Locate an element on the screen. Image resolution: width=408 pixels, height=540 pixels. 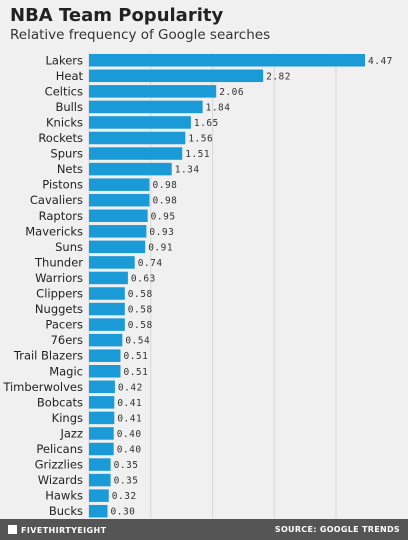
value-label: 0.91 is located at coordinates (160, 247).